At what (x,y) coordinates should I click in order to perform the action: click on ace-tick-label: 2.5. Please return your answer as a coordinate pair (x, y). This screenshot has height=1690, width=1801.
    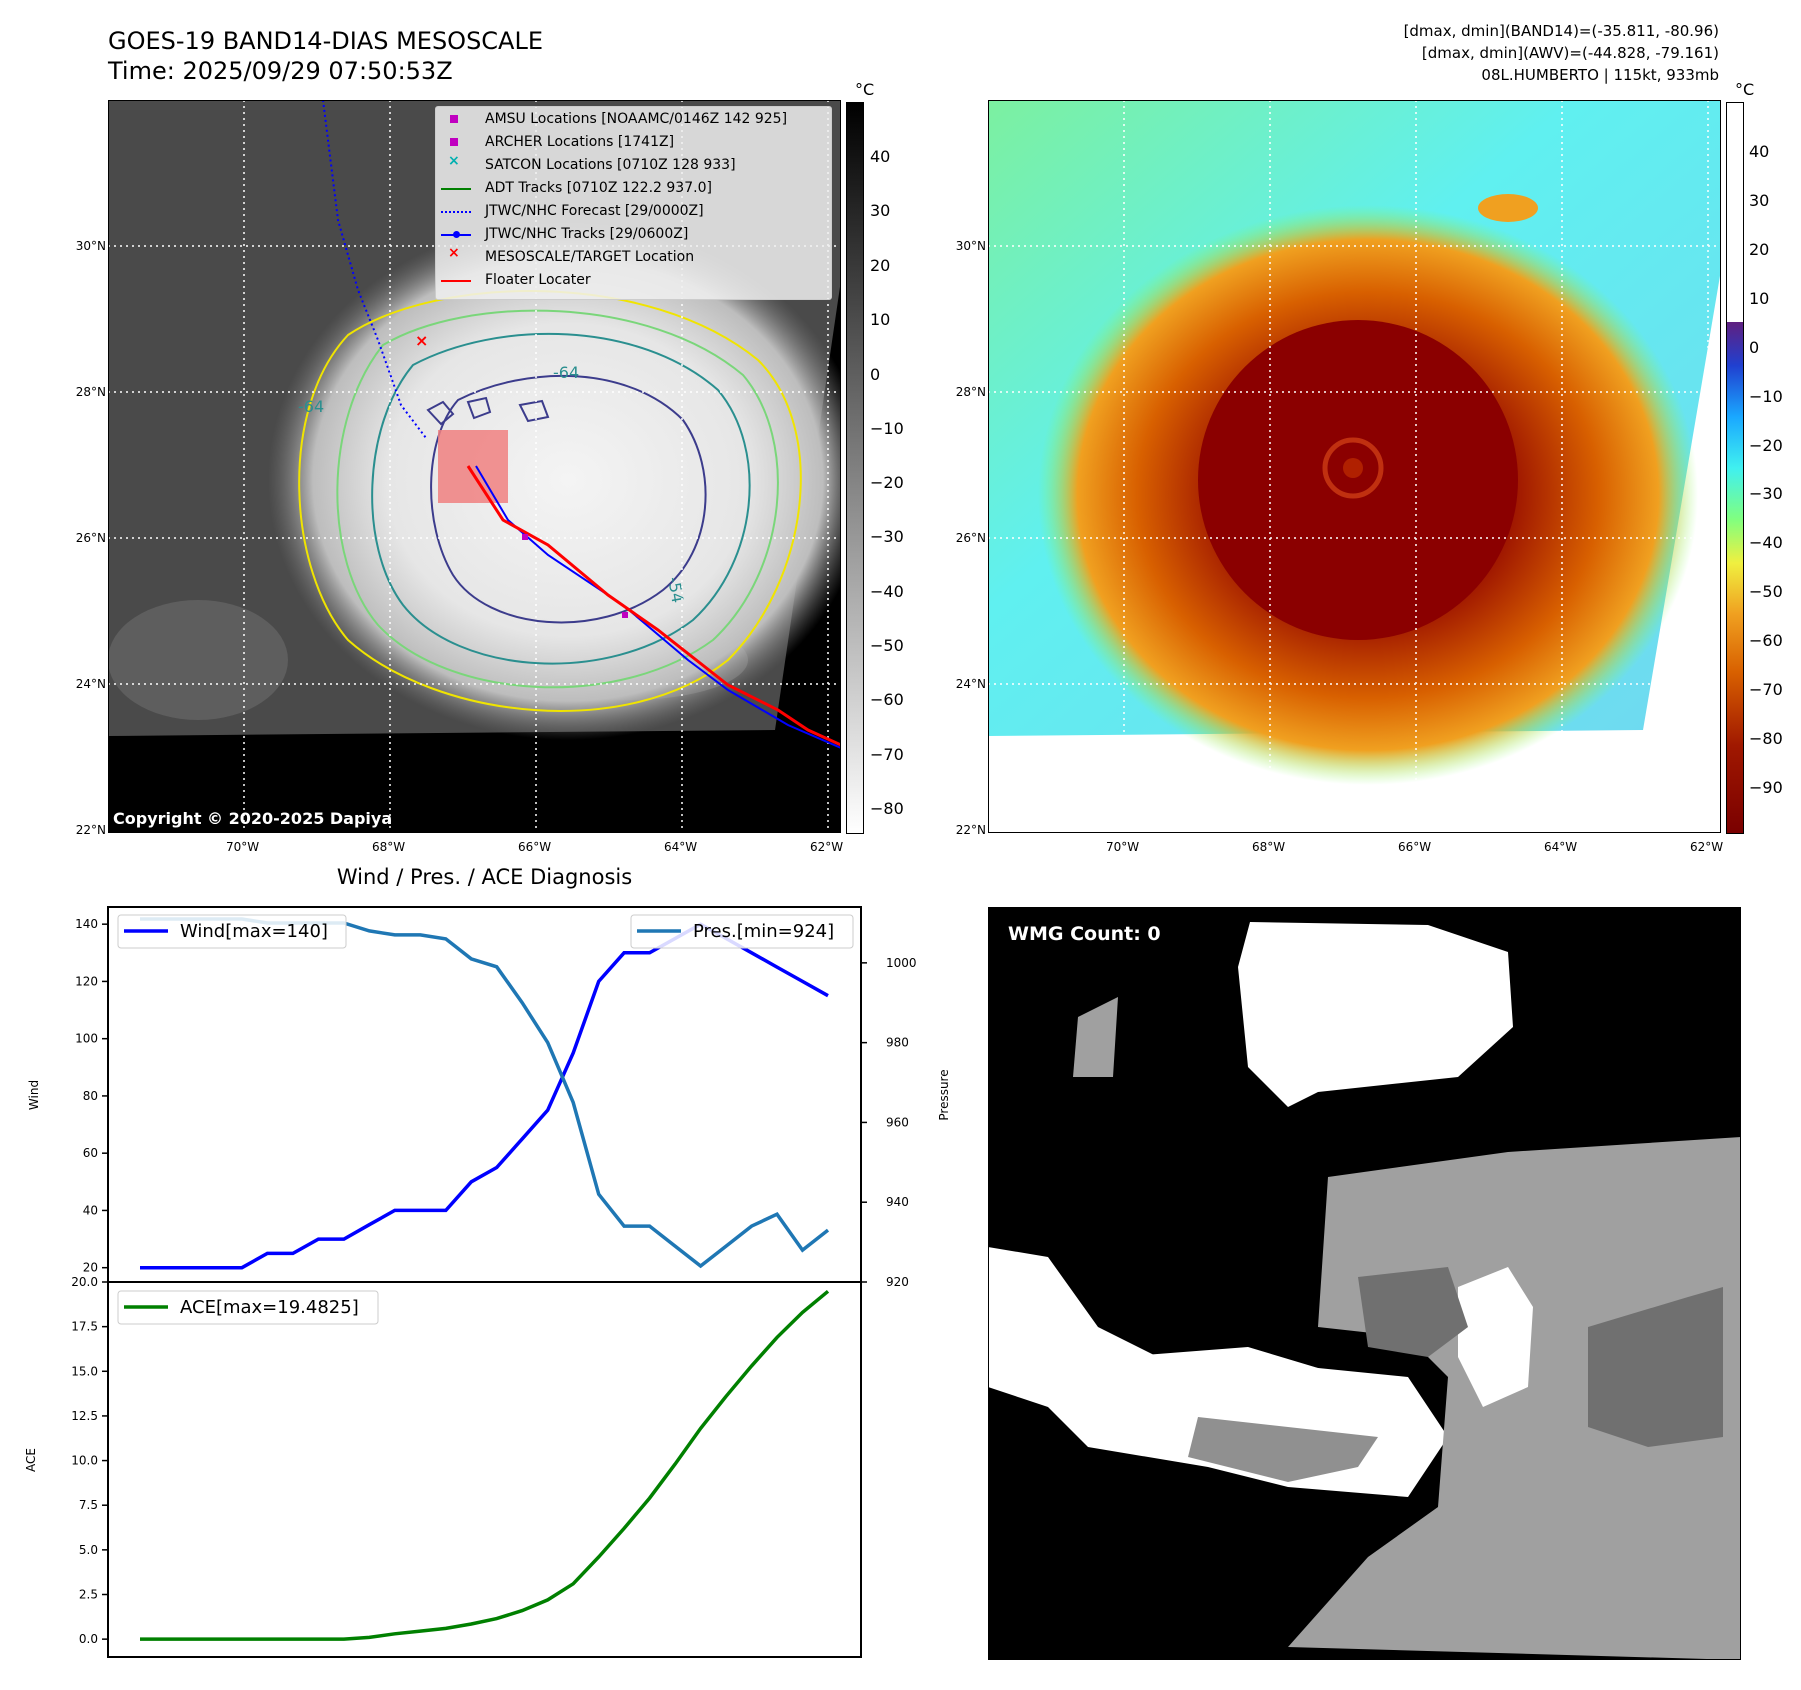
    Looking at the image, I should click on (88, 1595).